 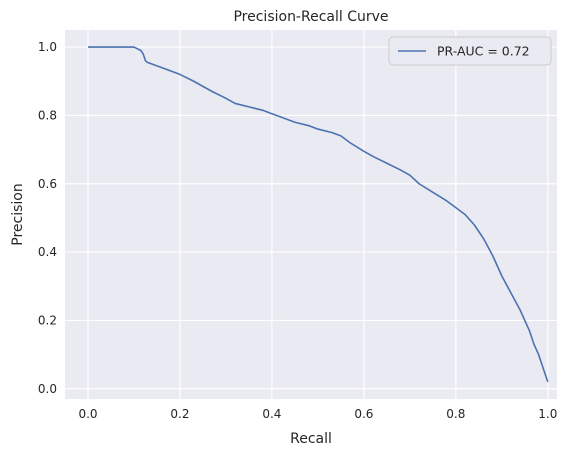 What do you see at coordinates (363, 414) in the screenshot?
I see `x-tick-label: 0.6` at bounding box center [363, 414].